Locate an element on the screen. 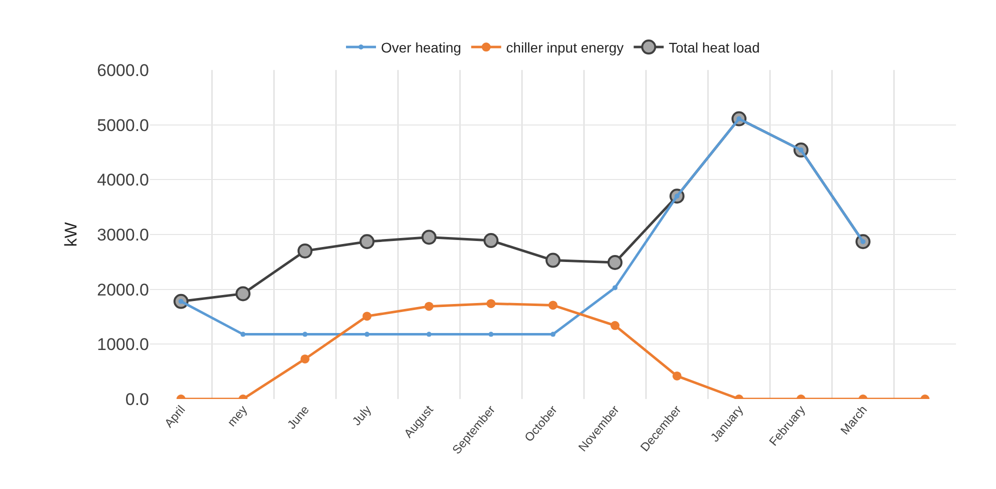 The width and height of the screenshot is (996, 489). y-axis-title: kW is located at coordinates (71, 234).